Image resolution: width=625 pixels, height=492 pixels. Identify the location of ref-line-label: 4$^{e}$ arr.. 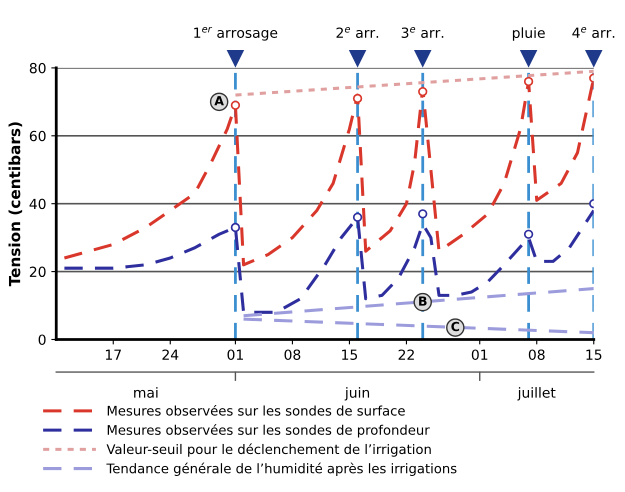
(593, 32).